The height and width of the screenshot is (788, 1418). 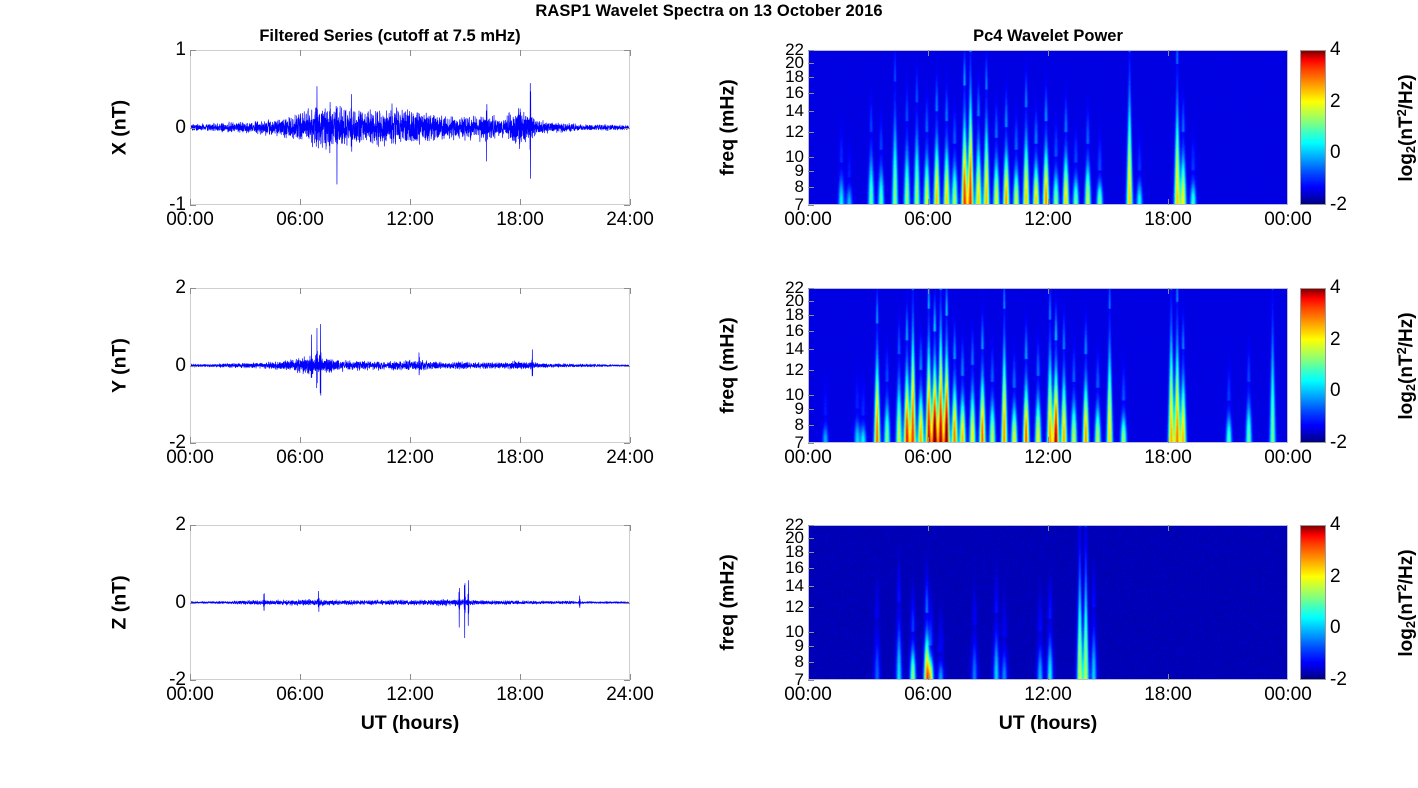 What do you see at coordinates (410, 723) in the screenshot?
I see `ts-xlabel: UT (hours)` at bounding box center [410, 723].